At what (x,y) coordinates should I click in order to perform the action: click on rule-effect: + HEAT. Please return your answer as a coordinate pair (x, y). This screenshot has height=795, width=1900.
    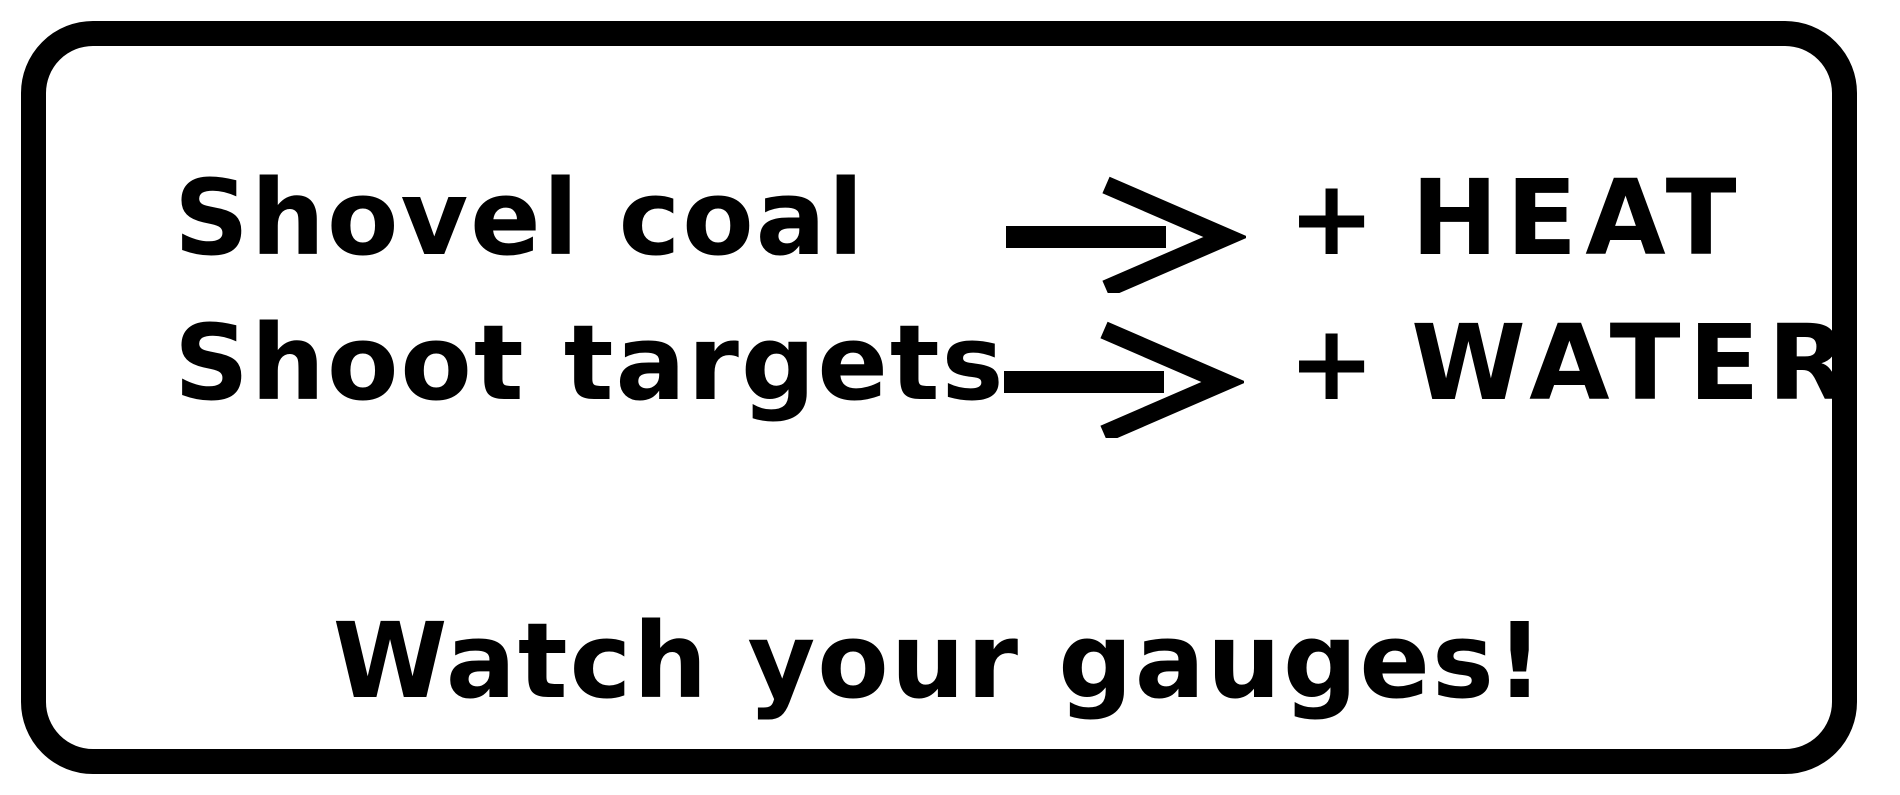
    Looking at the image, I should click on (1516, 218).